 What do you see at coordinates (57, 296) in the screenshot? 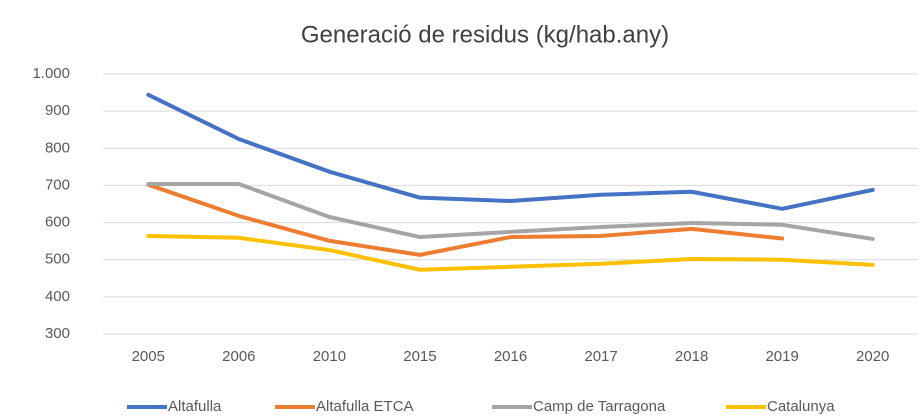
I see `y-tick-label: 400` at bounding box center [57, 296].